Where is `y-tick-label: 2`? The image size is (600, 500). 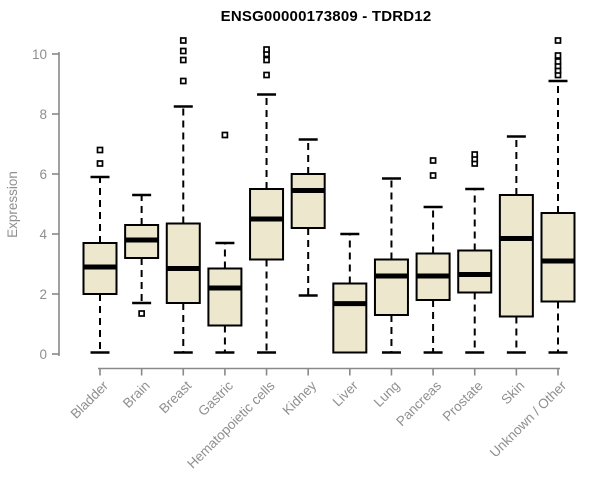
y-tick-label: 2 is located at coordinates (43, 294).